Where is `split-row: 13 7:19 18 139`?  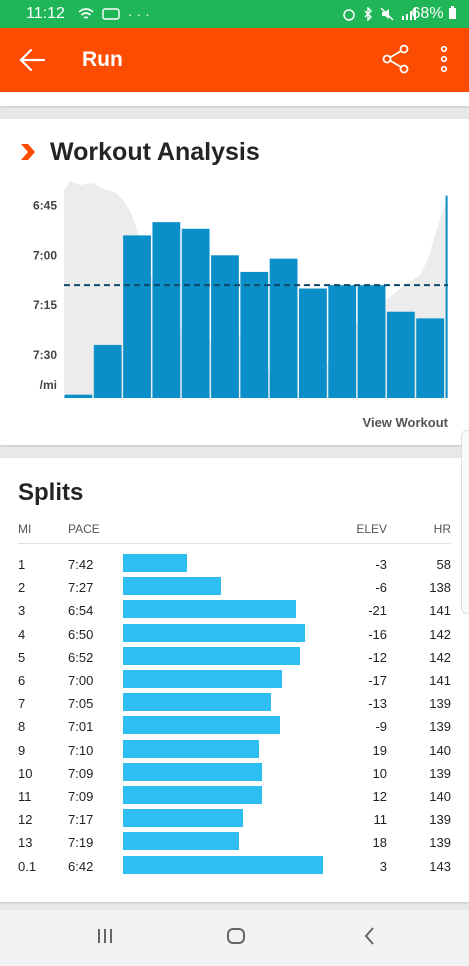
split-row: 13 7:19 18 139 is located at coordinates (234, 843).